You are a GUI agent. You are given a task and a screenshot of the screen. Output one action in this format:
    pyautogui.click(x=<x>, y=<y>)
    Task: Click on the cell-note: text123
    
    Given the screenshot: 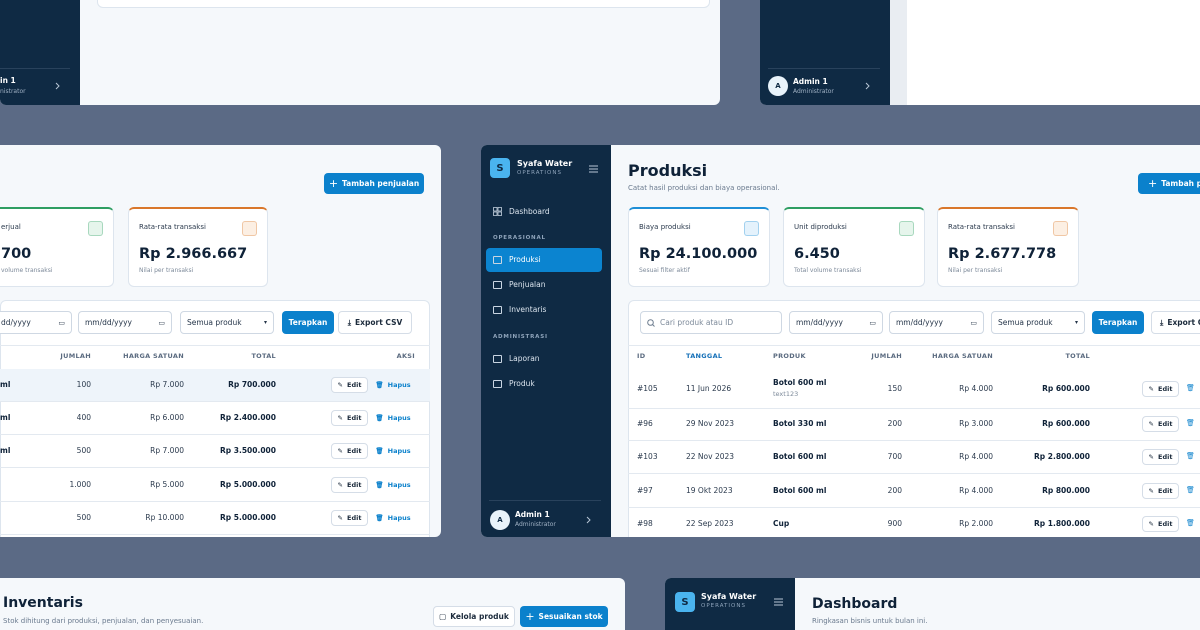 What is the action you would take?
    pyautogui.click(x=786, y=394)
    